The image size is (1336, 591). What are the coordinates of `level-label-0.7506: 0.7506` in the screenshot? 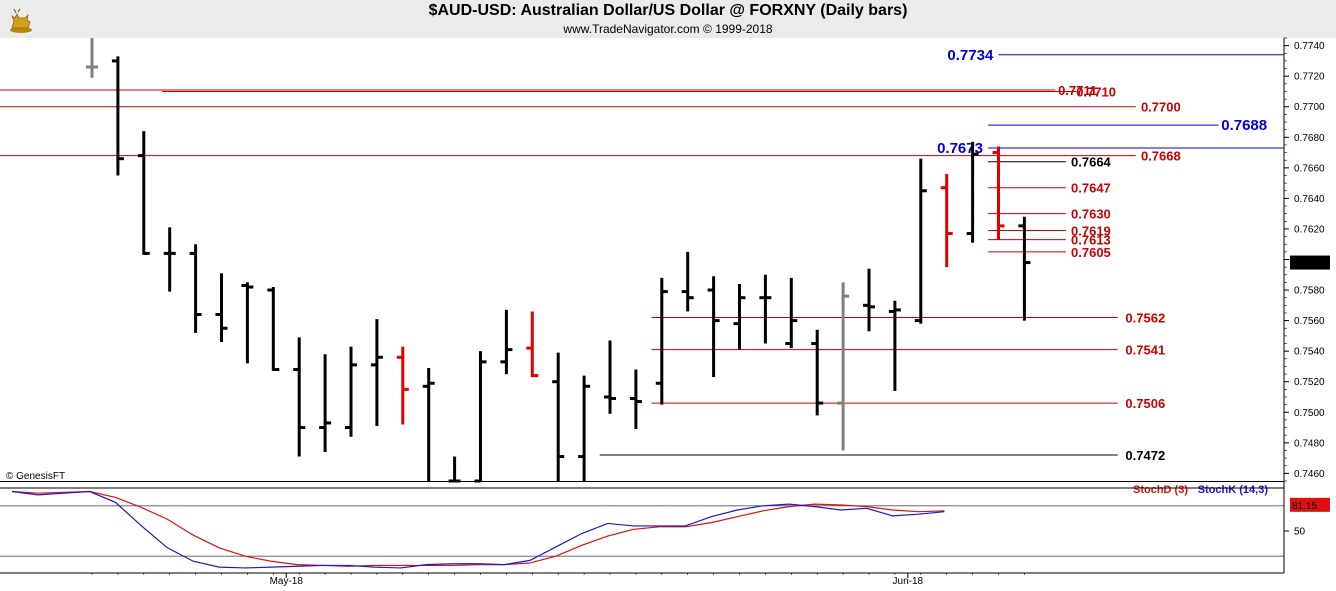 It's located at (1145, 403).